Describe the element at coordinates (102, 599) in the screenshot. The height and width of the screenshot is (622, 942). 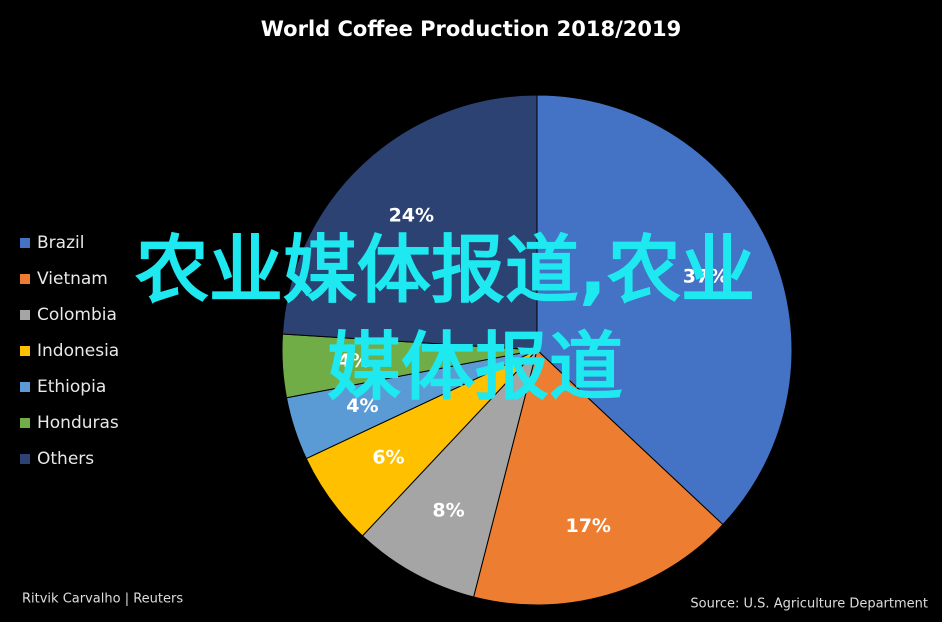
I see `credit: Ritvik Carvalho | Reuters` at that location.